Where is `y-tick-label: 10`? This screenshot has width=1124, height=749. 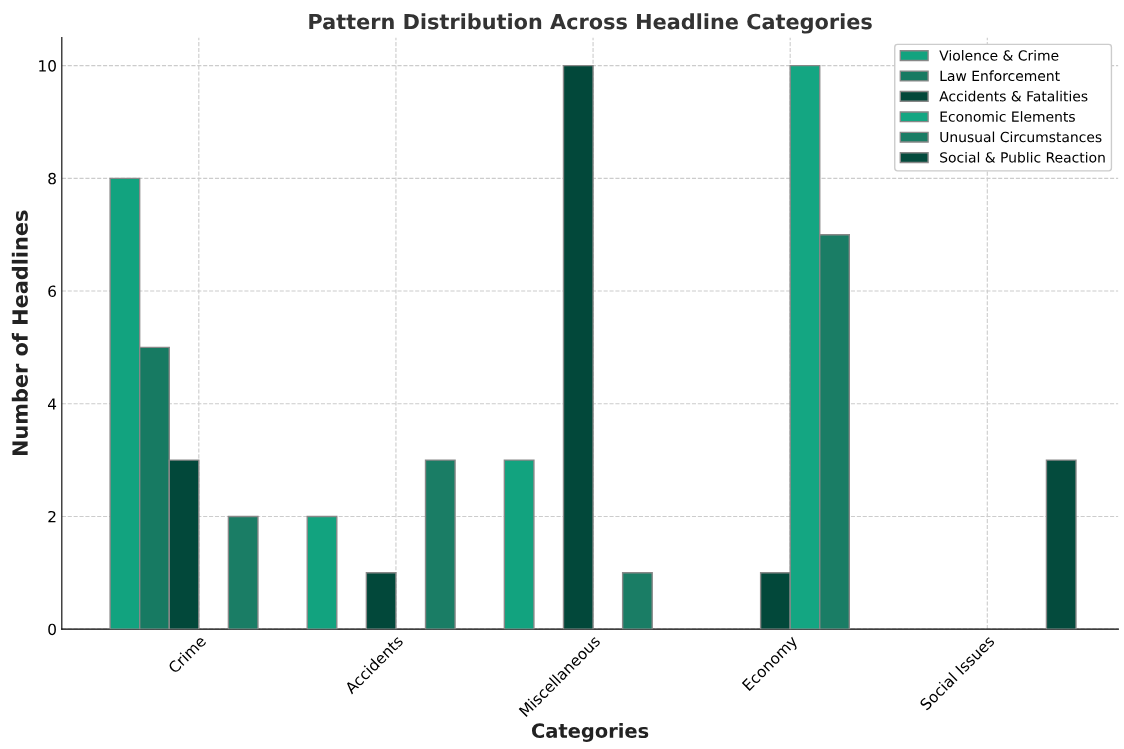
y-tick-label: 10 is located at coordinates (47, 66).